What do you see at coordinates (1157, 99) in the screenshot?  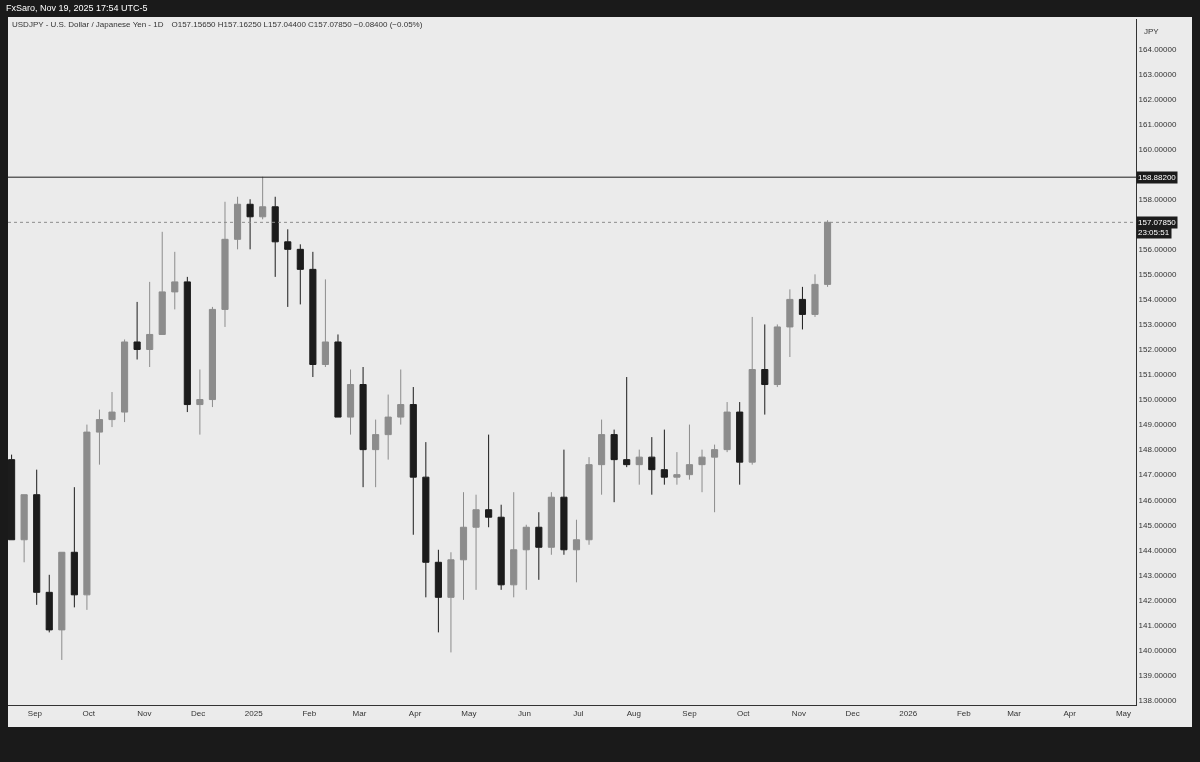 I see `y-tick-label: 162.00000` at bounding box center [1157, 99].